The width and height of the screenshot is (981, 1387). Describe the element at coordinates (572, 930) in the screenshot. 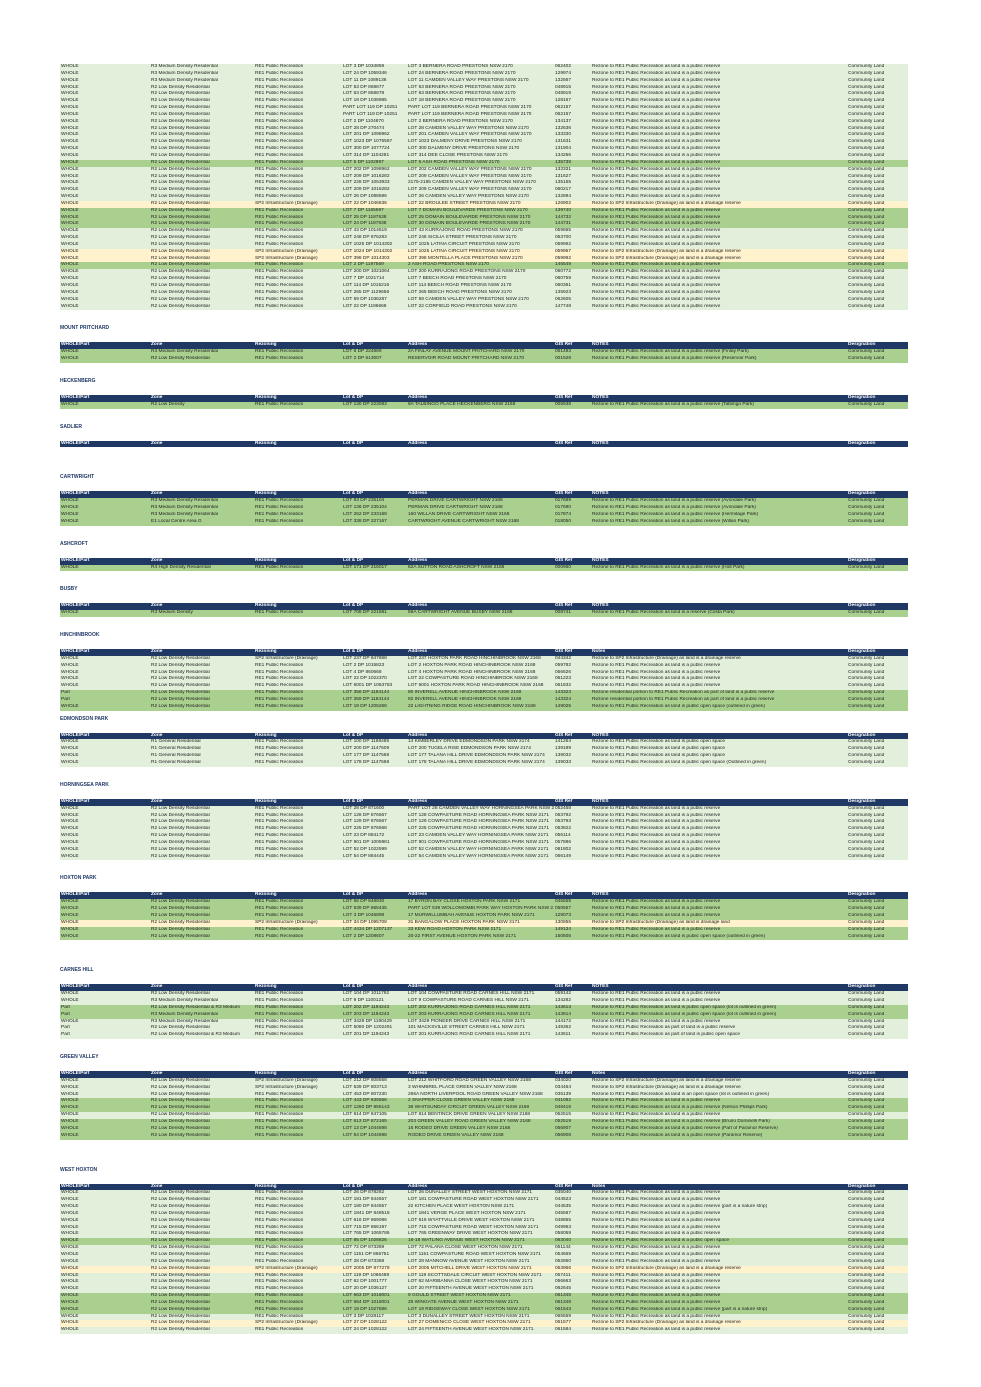

I see `table-cell: 149134` at that location.